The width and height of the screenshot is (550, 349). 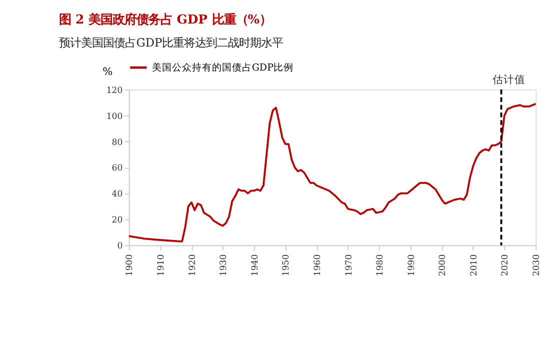 What do you see at coordinates (287, 265) in the screenshot?
I see `x-tick-label: 1950` at bounding box center [287, 265].